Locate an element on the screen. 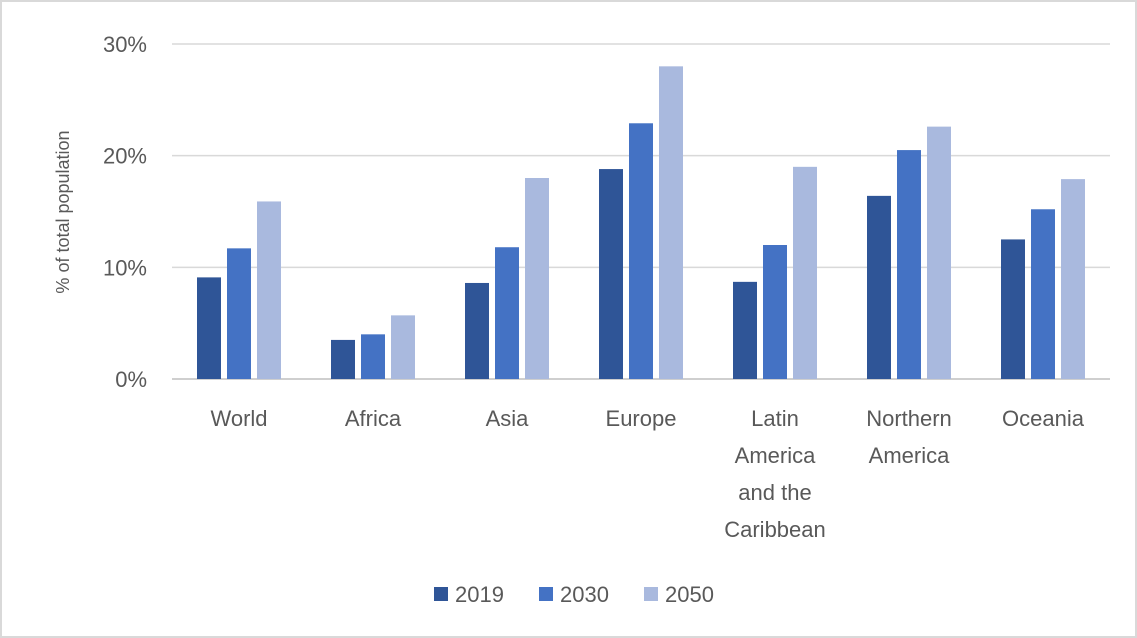 This screenshot has width=1137, height=638. category-label-line: Latin is located at coordinates (775, 418).